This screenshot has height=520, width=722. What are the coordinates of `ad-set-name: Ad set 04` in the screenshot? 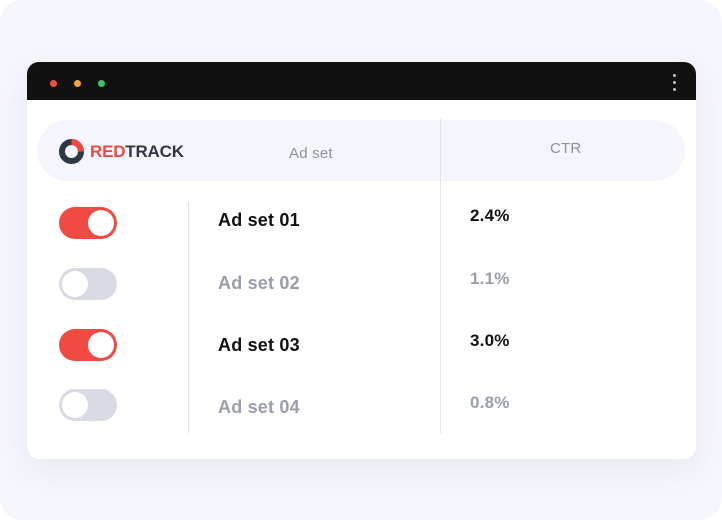 It's located at (259, 407).